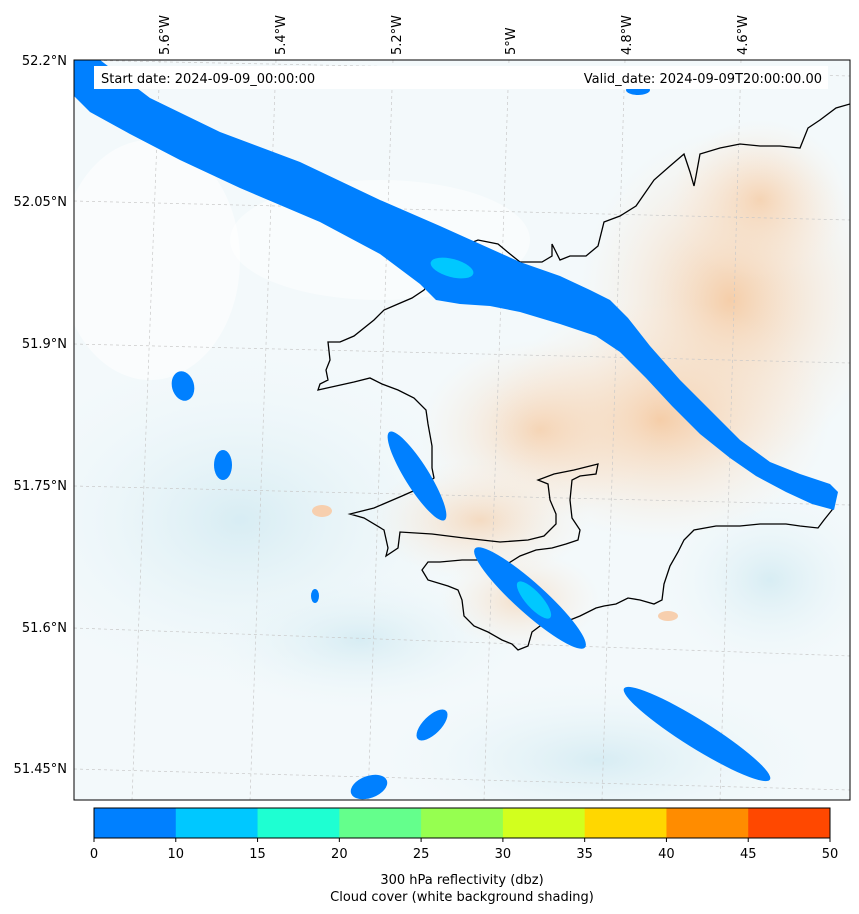 The image size is (859, 914). What do you see at coordinates (40, 769) in the screenshot?
I see `lat-label: 51.45°N` at bounding box center [40, 769].